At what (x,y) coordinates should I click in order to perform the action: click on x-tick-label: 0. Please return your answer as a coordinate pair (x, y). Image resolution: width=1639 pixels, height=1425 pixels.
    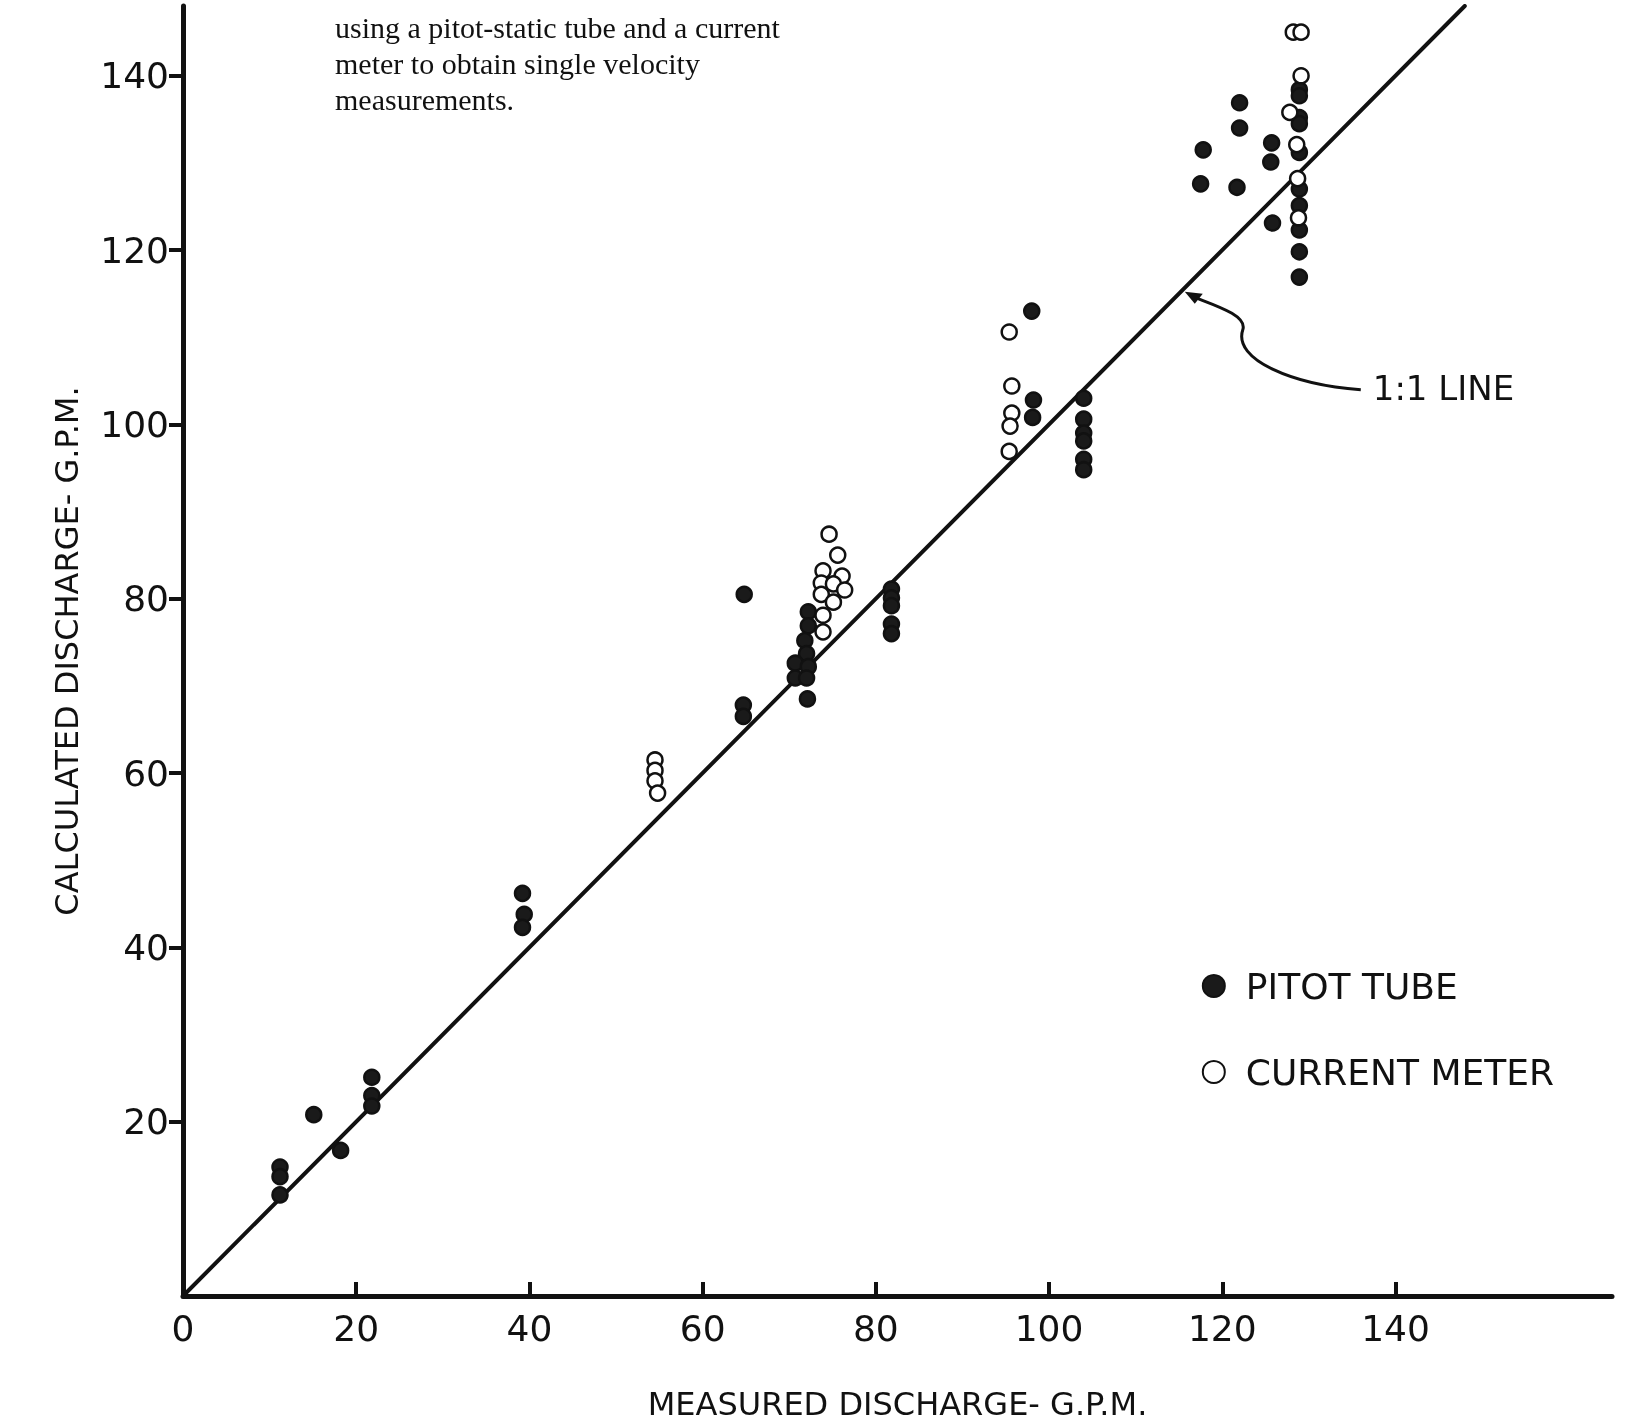
    Looking at the image, I should click on (183, 1328).